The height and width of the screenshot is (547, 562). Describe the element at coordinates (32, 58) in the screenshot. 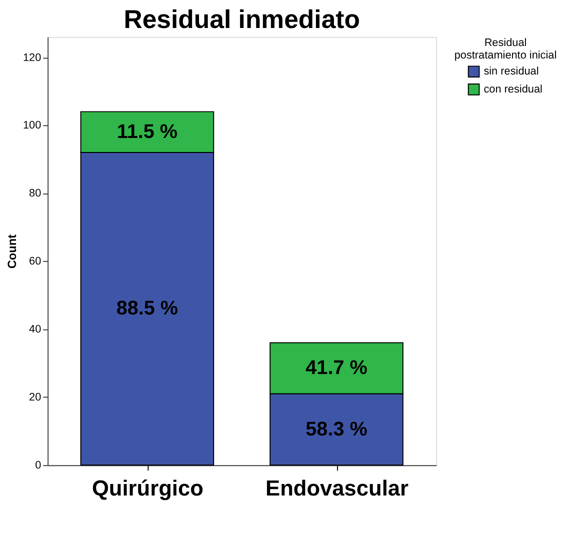

I see `y-tick-label: 120` at that location.